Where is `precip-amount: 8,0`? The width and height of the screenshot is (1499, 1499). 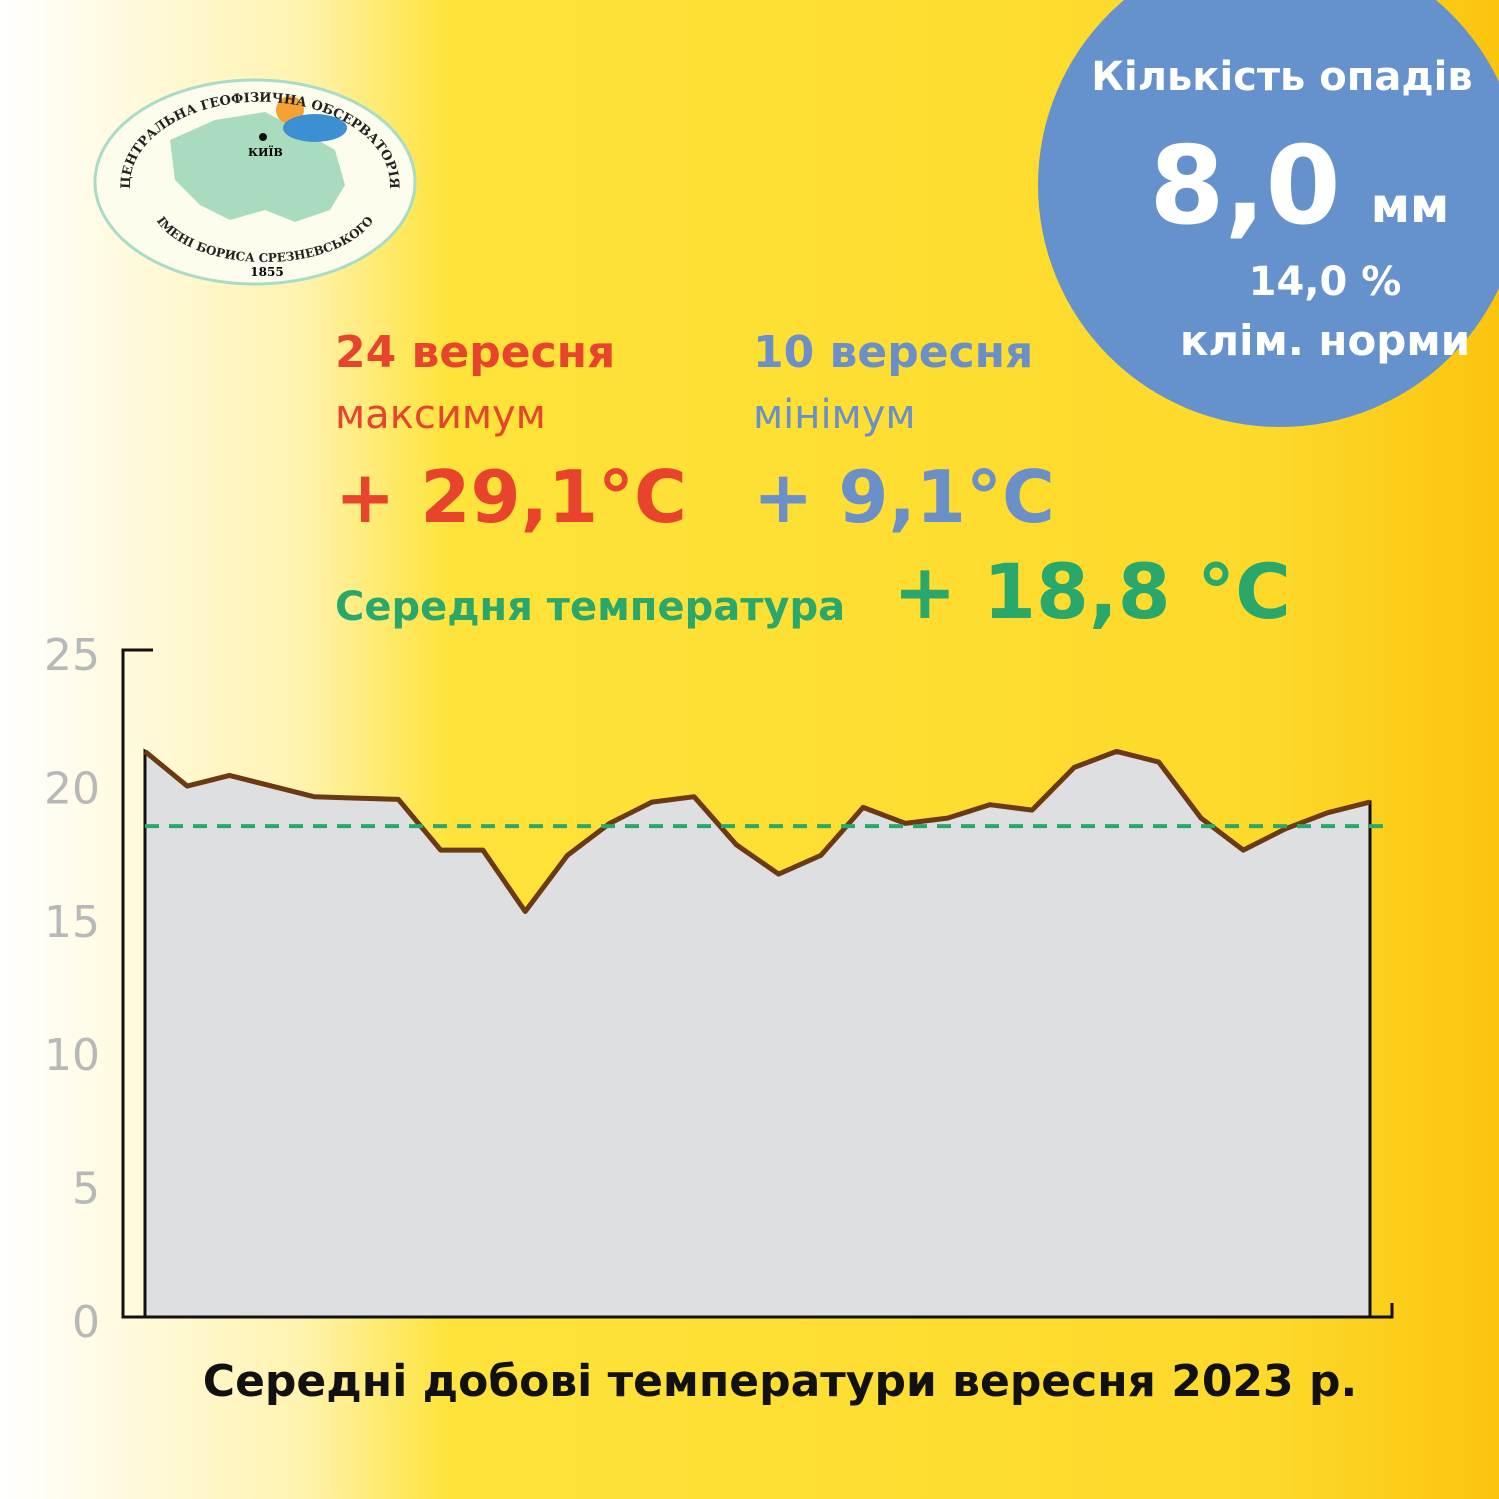
precip-amount: 8,0 is located at coordinates (1244, 186).